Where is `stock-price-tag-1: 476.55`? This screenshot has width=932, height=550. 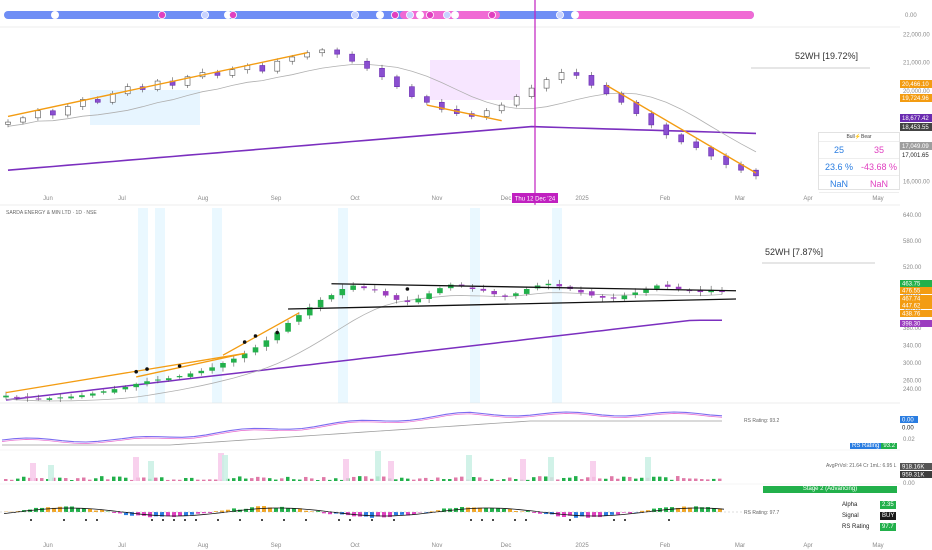
stock-price-tag-1: 476.55 is located at coordinates (911, 292).